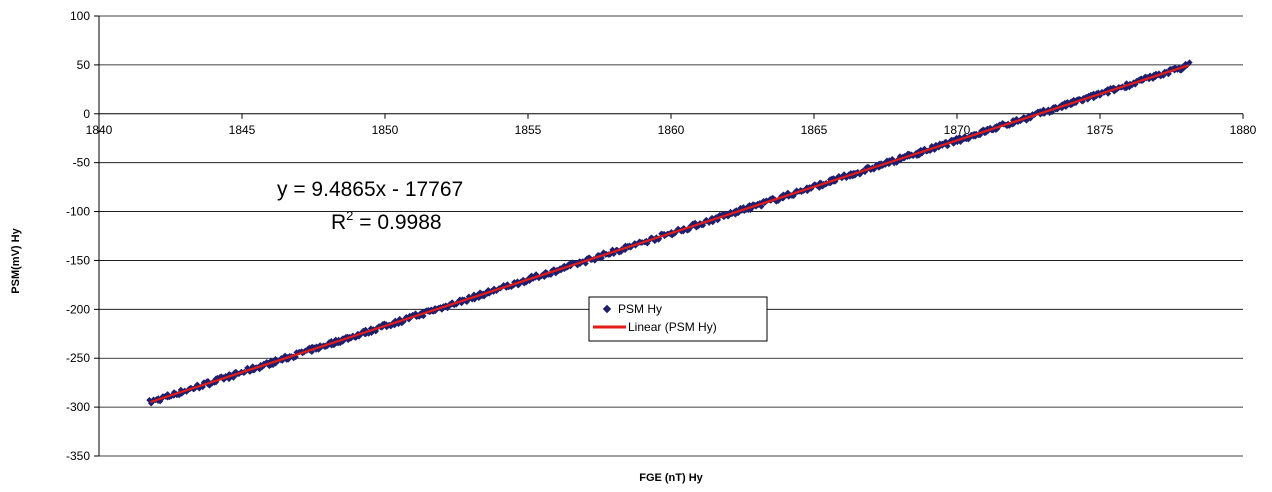  Describe the element at coordinates (78, 456) in the screenshot. I see `y-tick-label: -350` at that location.